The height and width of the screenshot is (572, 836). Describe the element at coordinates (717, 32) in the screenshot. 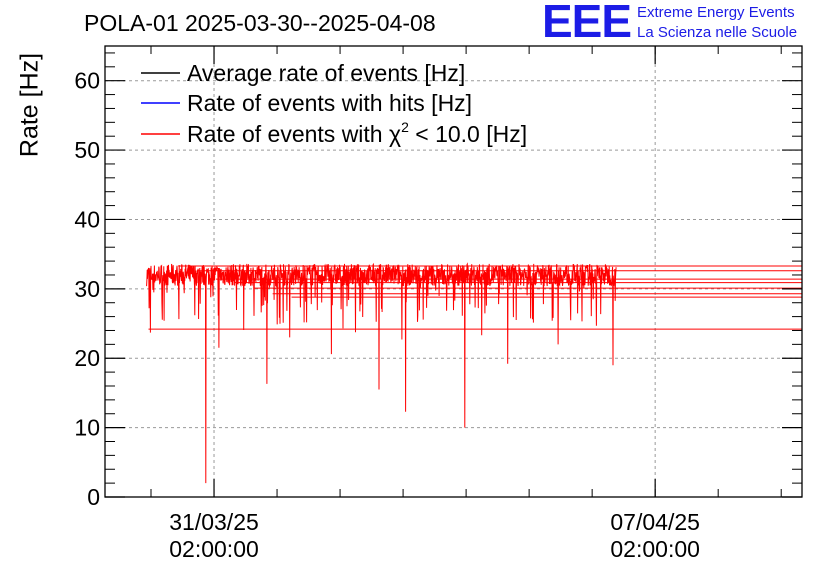

I see `logo-line-2: La Scienza nelle Scuole` at that location.